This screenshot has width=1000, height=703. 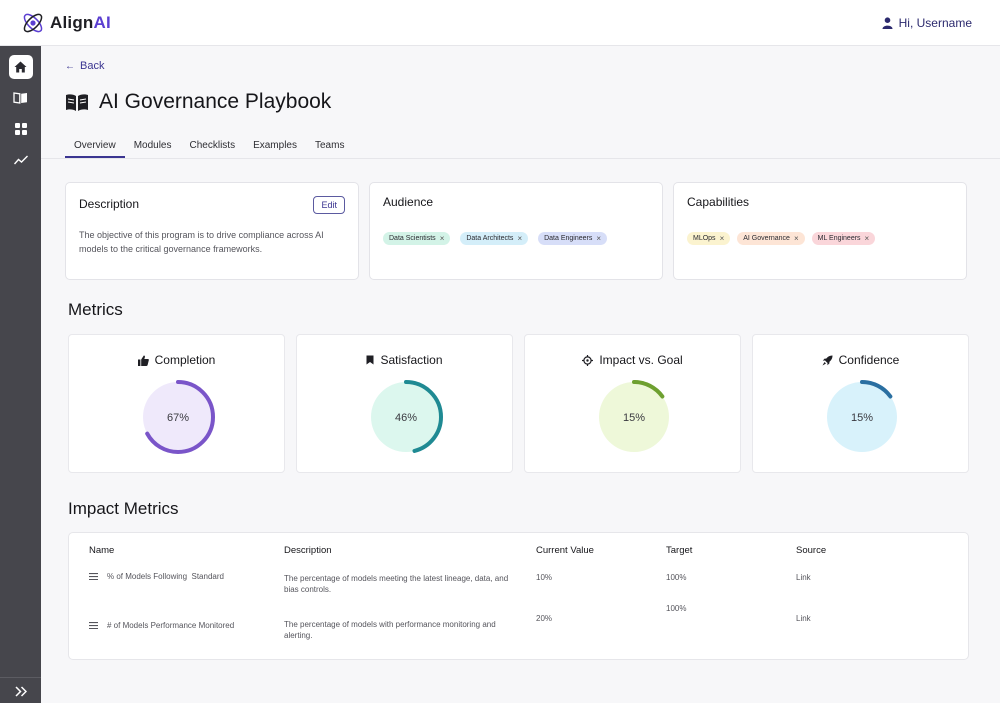 What do you see at coordinates (102, 22) in the screenshot?
I see `brand-name-part2: AI` at bounding box center [102, 22].